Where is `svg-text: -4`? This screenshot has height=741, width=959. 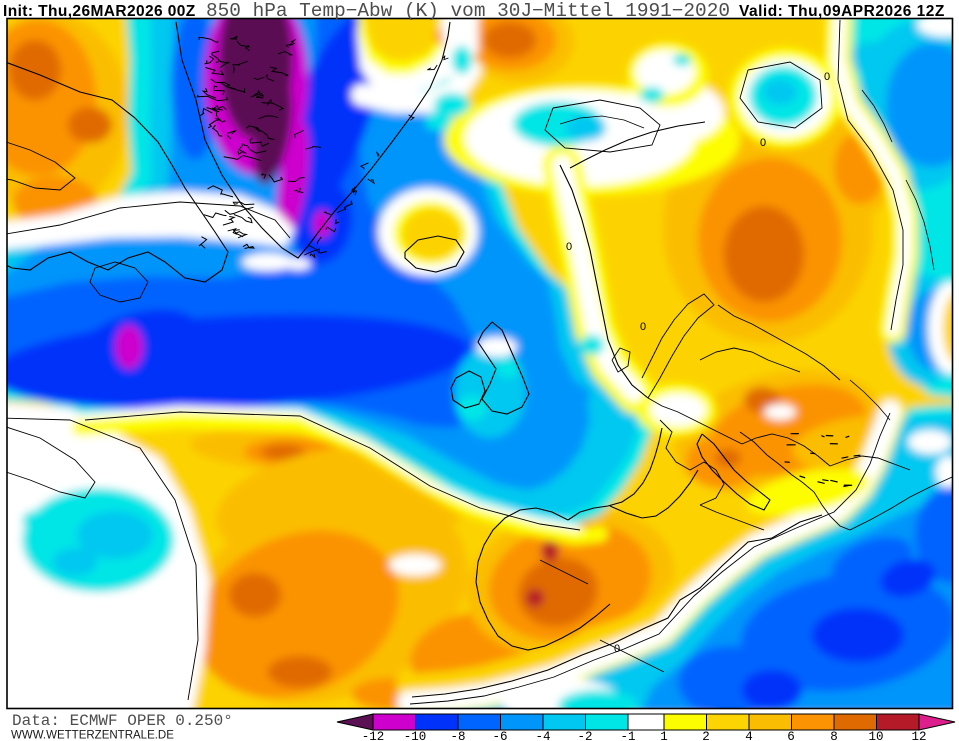 svg-text: -4 is located at coordinates (542, 735).